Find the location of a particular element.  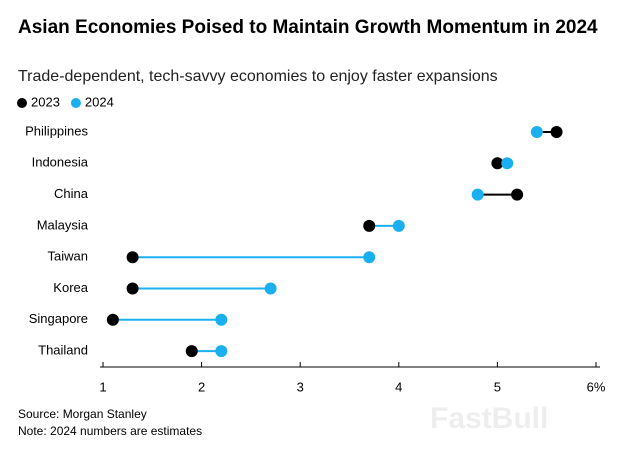

x-tick-label: 5 is located at coordinates (497, 386).